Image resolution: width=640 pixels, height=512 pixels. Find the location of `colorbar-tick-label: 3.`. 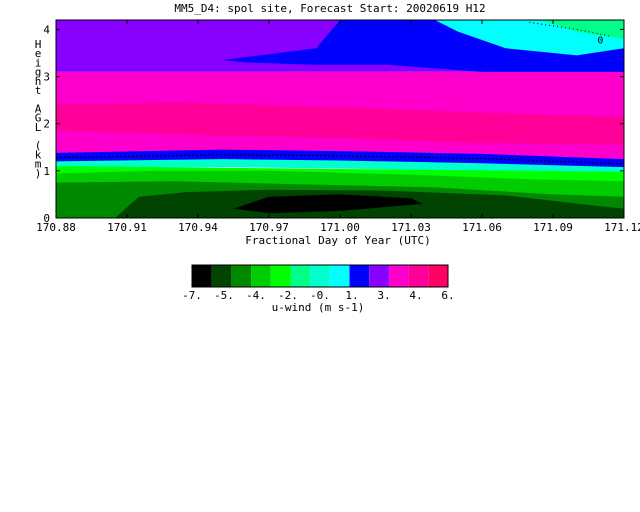

colorbar-tick-label: 3. is located at coordinates (383, 295).